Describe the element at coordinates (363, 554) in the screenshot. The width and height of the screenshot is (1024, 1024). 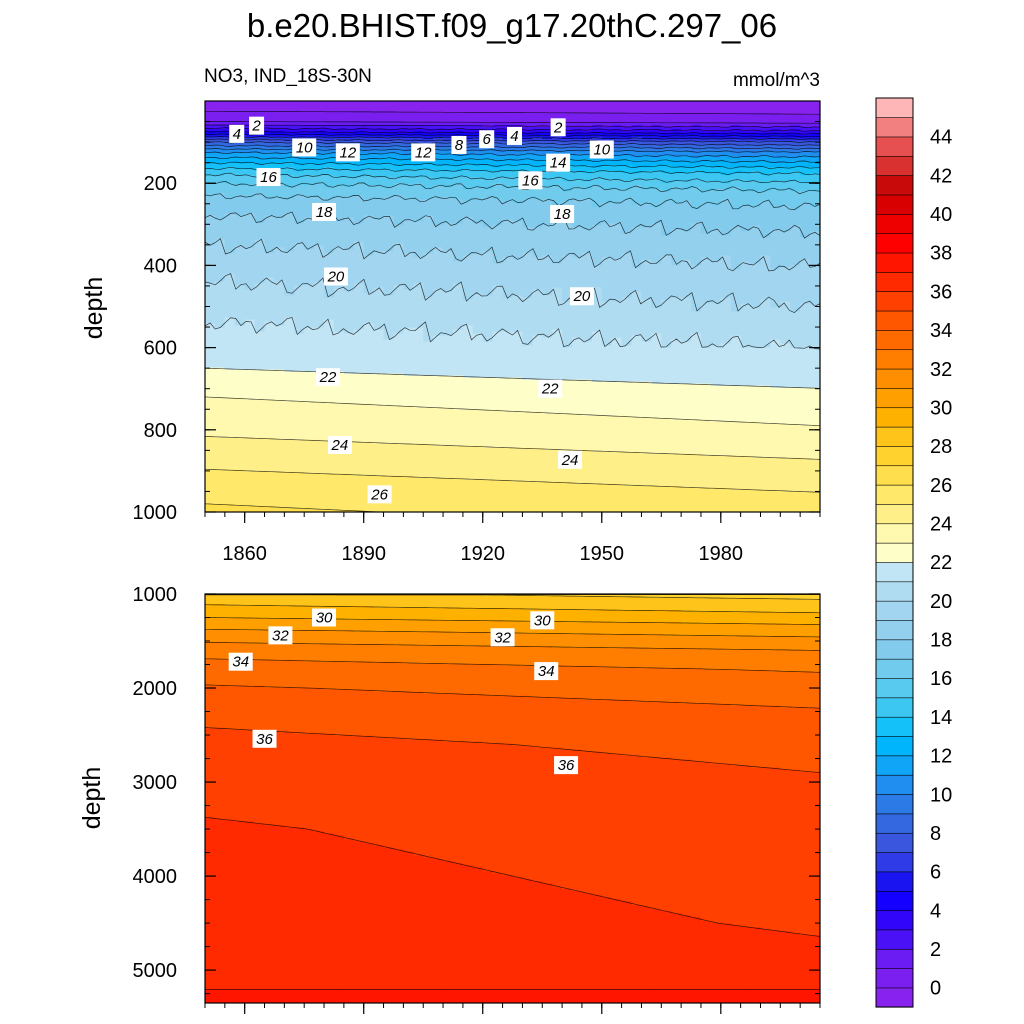
I see `x-tick-label: 1890` at that location.